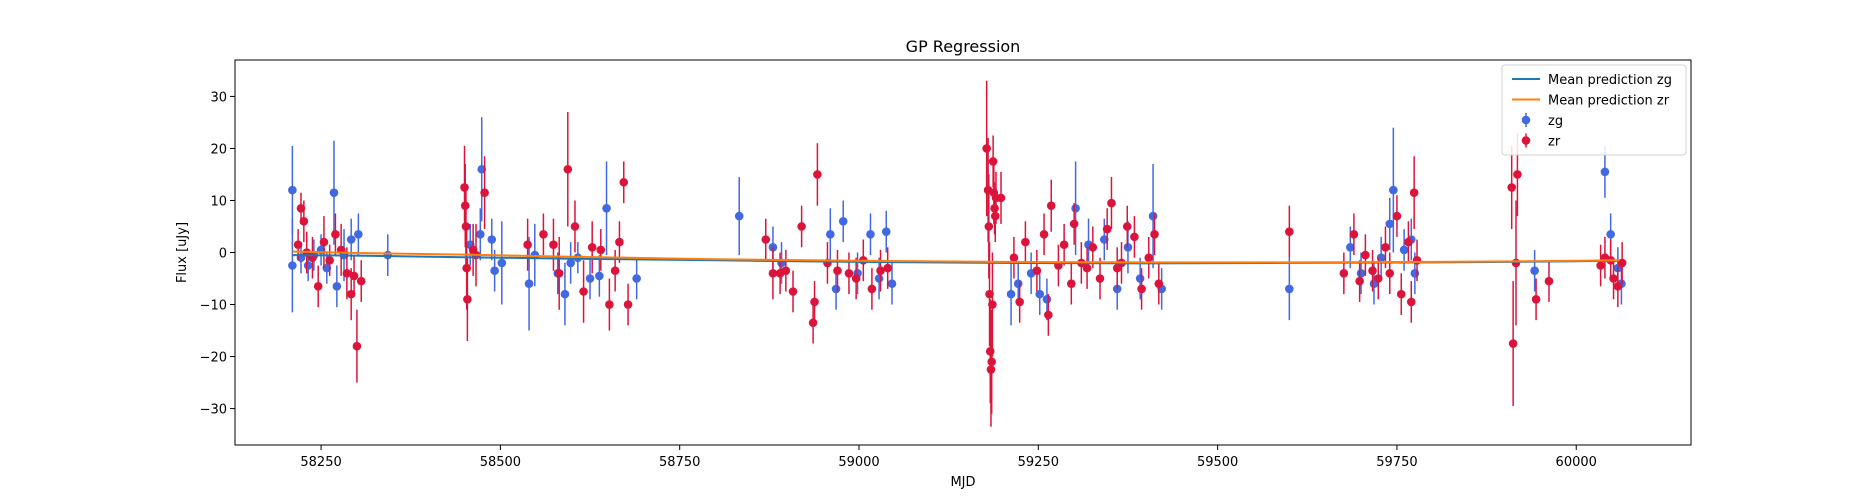 This screenshot has height=500, width=1875. What do you see at coordinates (679, 462) in the screenshot?
I see `x-tick-label: 58750` at bounding box center [679, 462].